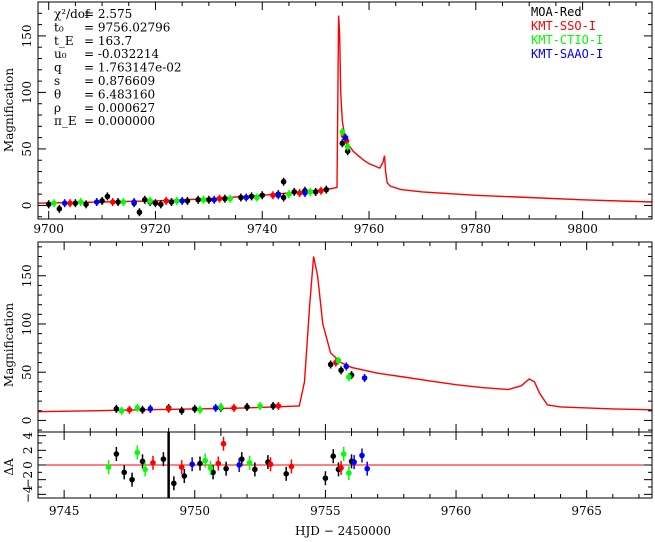 This screenshot has height=542, width=655. What do you see at coordinates (72, 14) in the screenshot?
I see `param-name: χ²/dof` at bounding box center [72, 14].